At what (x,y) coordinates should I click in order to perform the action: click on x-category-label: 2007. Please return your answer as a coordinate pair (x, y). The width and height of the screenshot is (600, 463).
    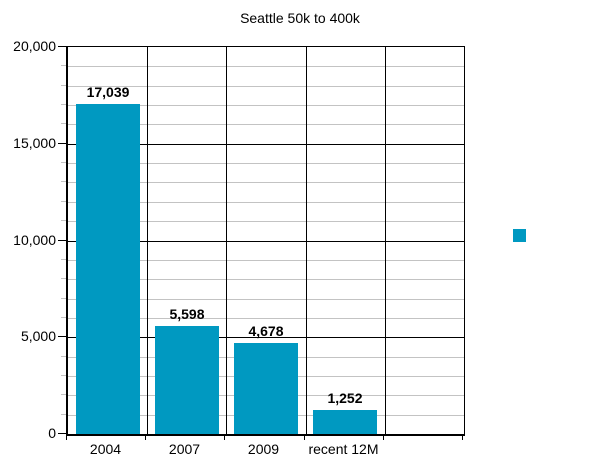
    Looking at the image, I should click on (184, 449).